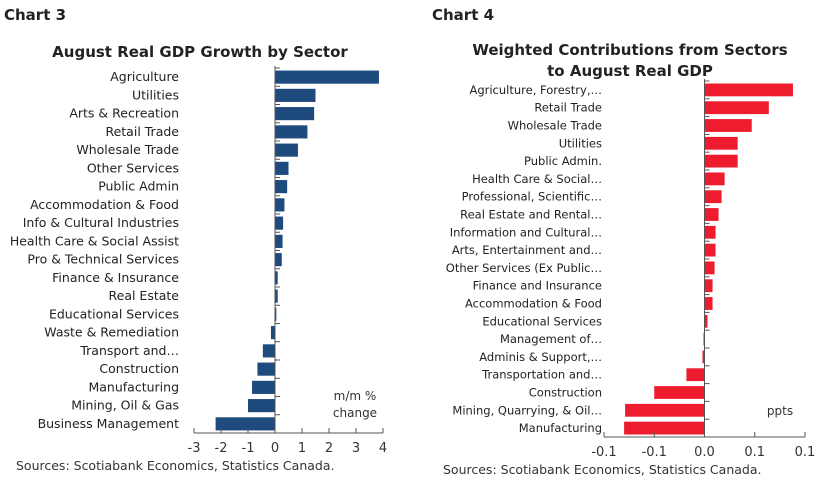  I want to click on category-label: Business Management, so click(109, 423).